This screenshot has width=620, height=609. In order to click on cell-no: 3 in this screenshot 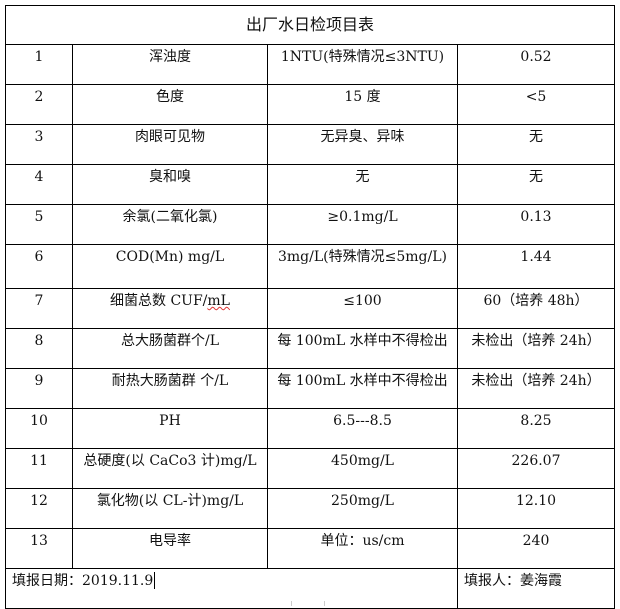, I will do `click(39, 144)`.